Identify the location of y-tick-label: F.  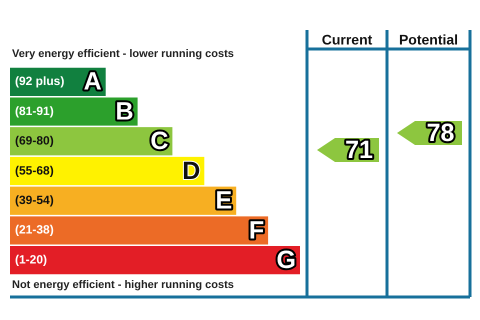
(256, 230).